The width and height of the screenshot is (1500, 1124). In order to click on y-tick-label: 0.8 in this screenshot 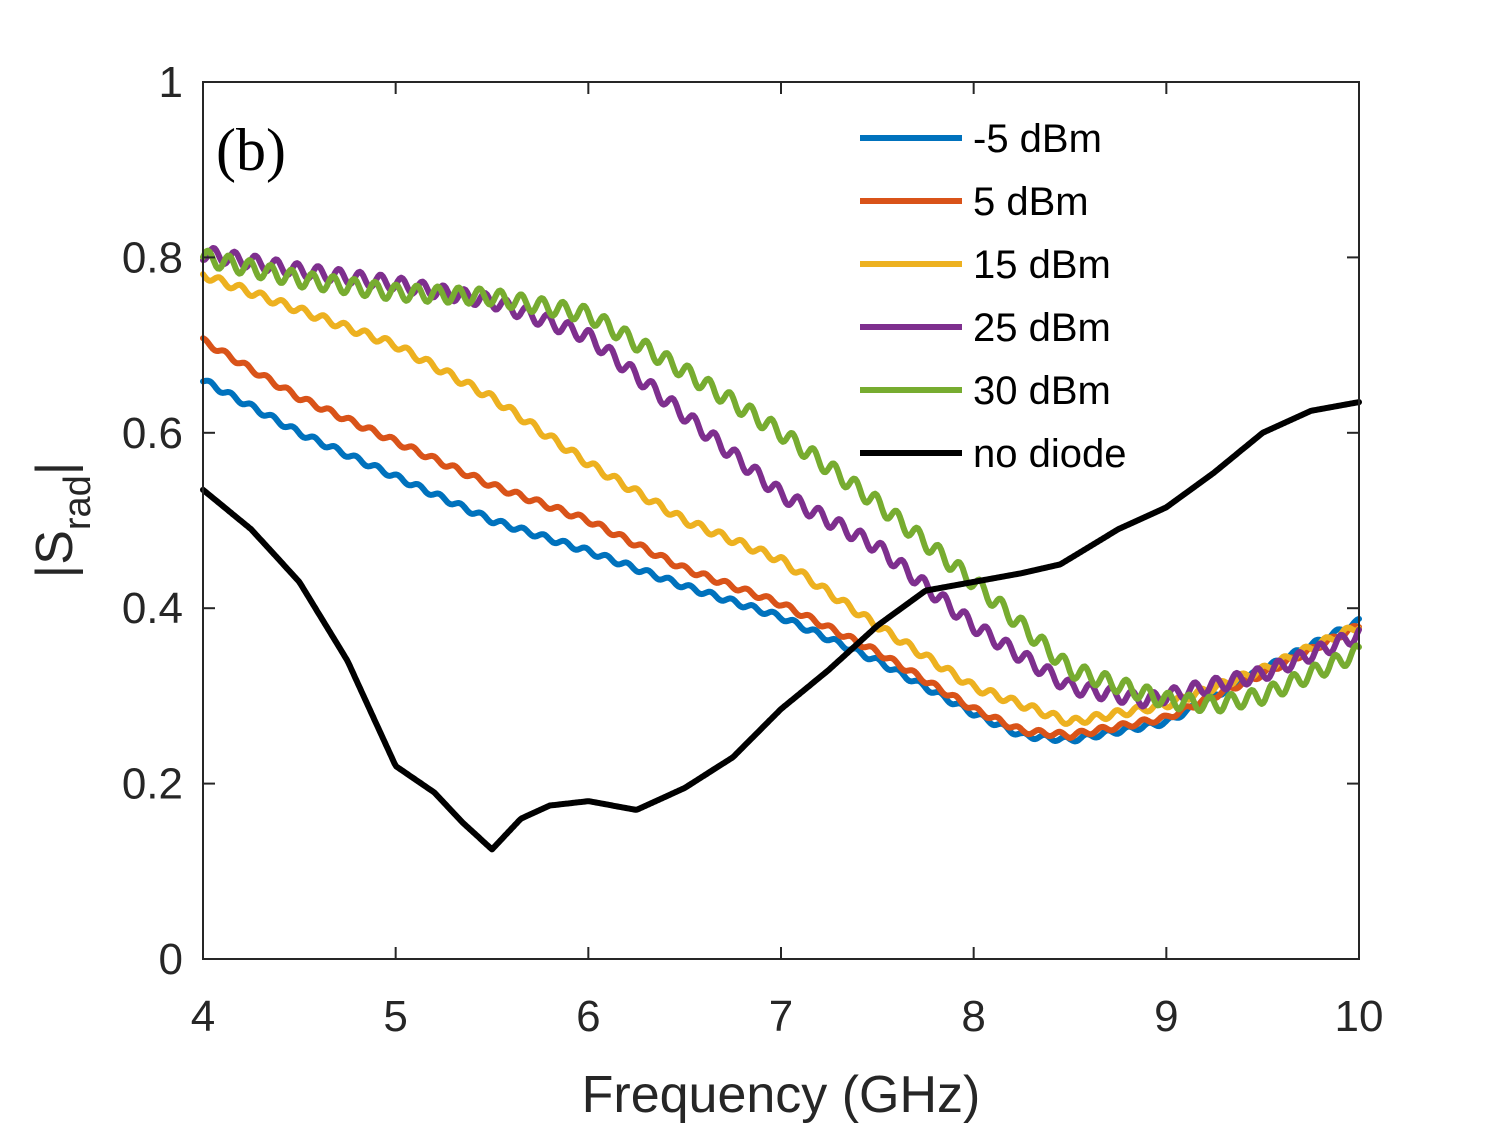, I will do `click(152, 257)`.